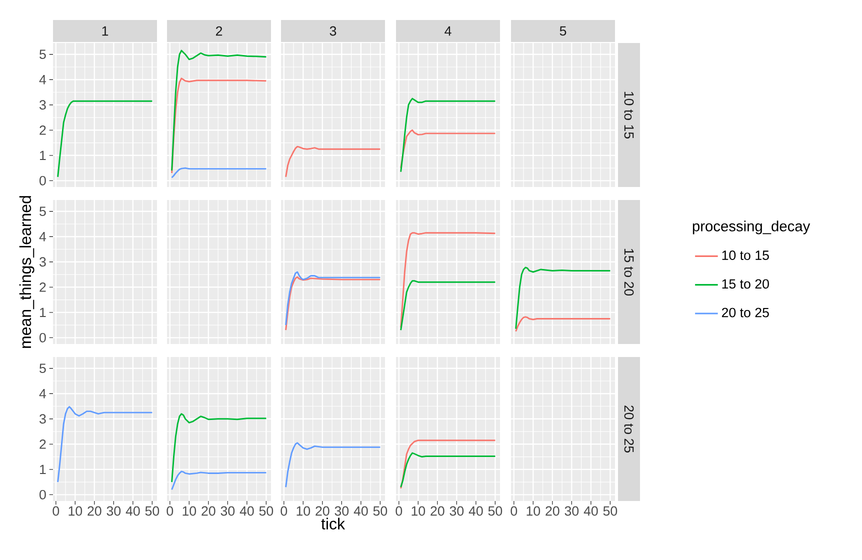 Image resolution: width=862 pixels, height=560 pixels. What do you see at coordinates (219, 31) in the screenshot?
I see `chart-title: 2` at bounding box center [219, 31].